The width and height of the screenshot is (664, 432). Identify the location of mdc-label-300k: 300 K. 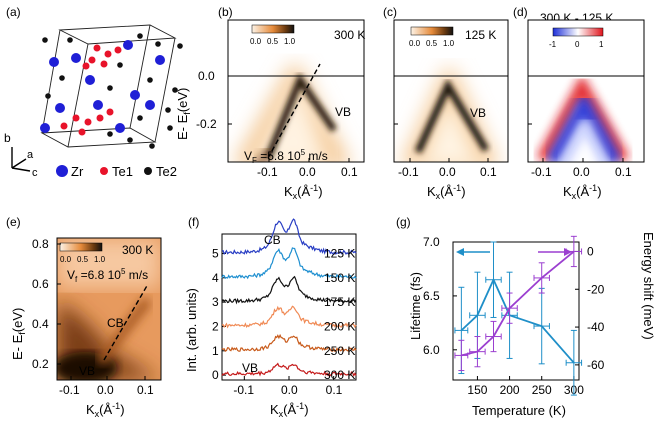
(339, 375).